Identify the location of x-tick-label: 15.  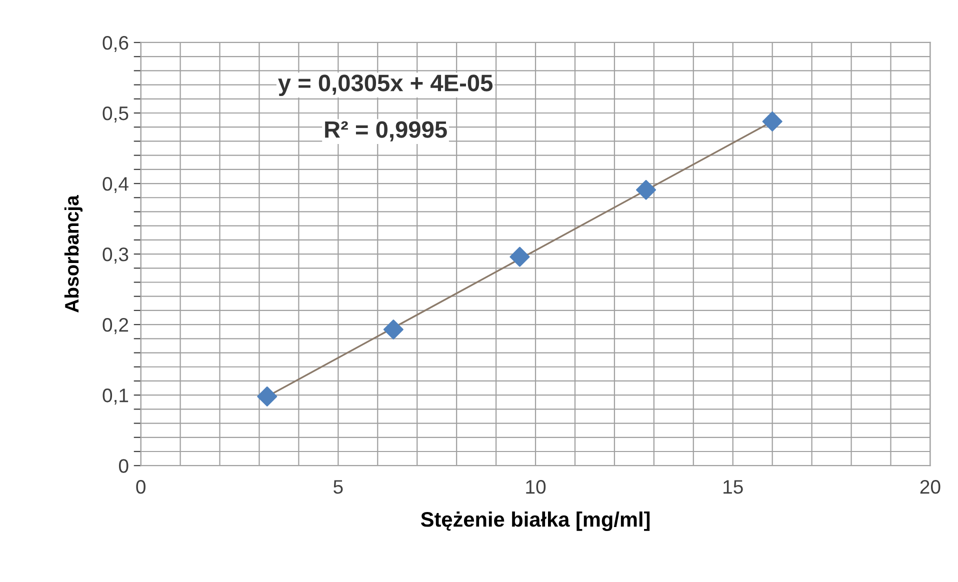
(733, 487).